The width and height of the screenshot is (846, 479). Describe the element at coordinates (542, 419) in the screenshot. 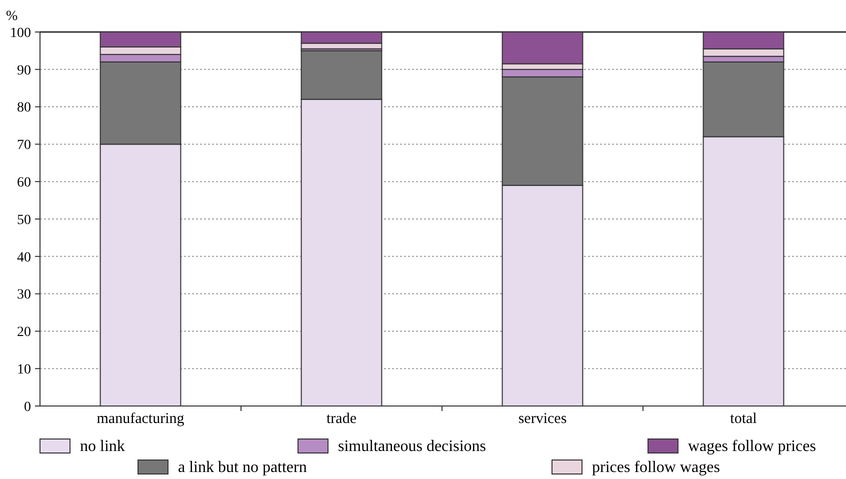

I see `x-tick-label: services` at that location.